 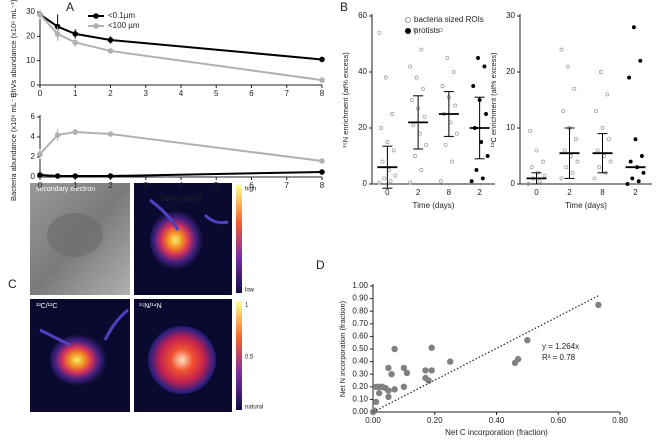 I want to click on x-tick-label: 0.40, so click(x=497, y=420).